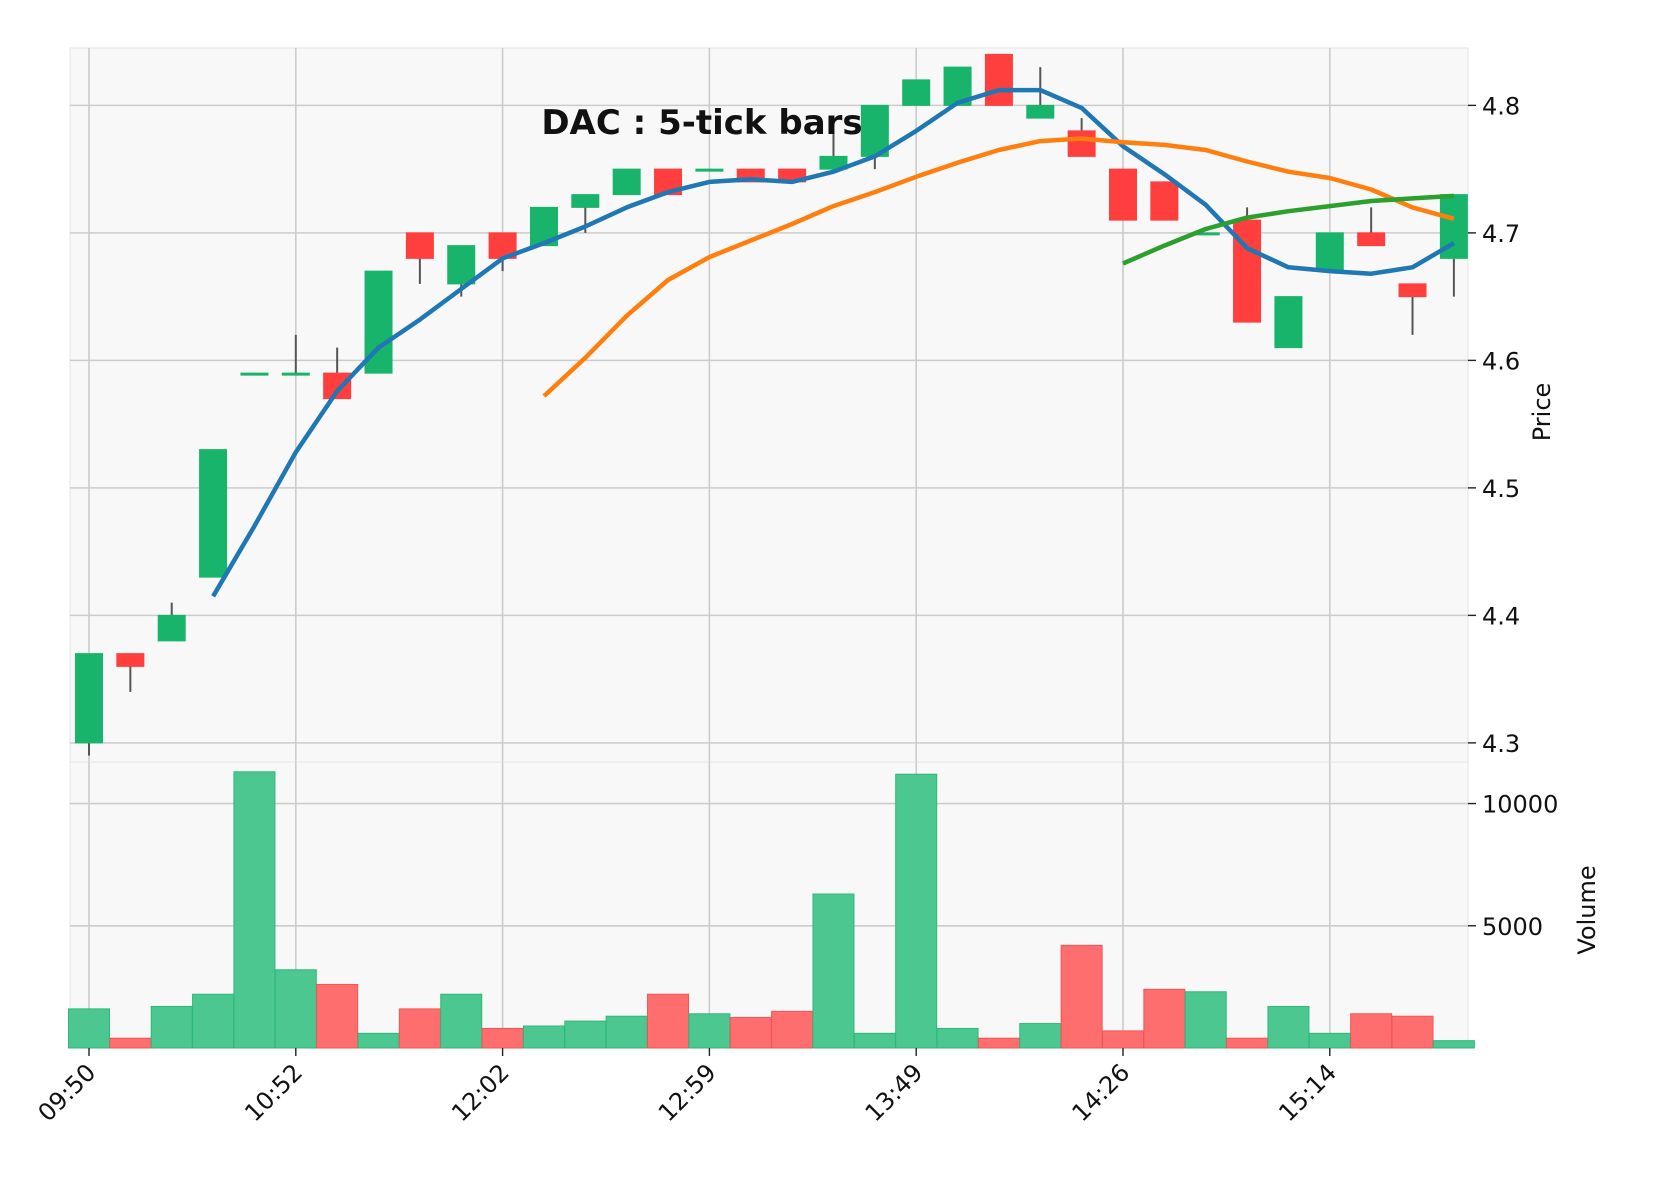 The height and width of the screenshot is (1188, 1656). What do you see at coordinates (1587, 909) in the screenshot?
I see `volume-axis-label: Volume` at bounding box center [1587, 909].